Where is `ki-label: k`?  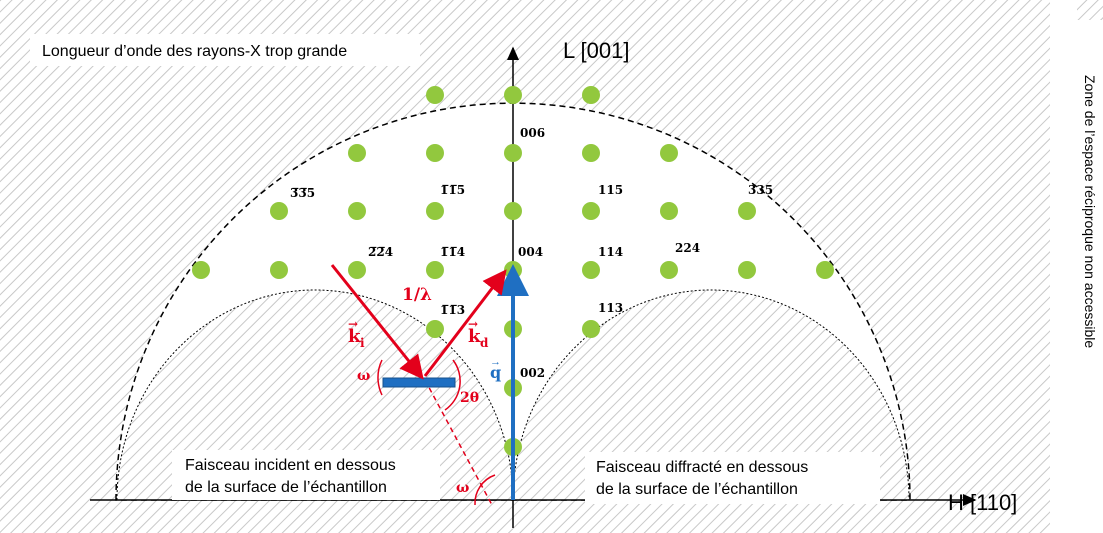
ki-label: k is located at coordinates (354, 336).